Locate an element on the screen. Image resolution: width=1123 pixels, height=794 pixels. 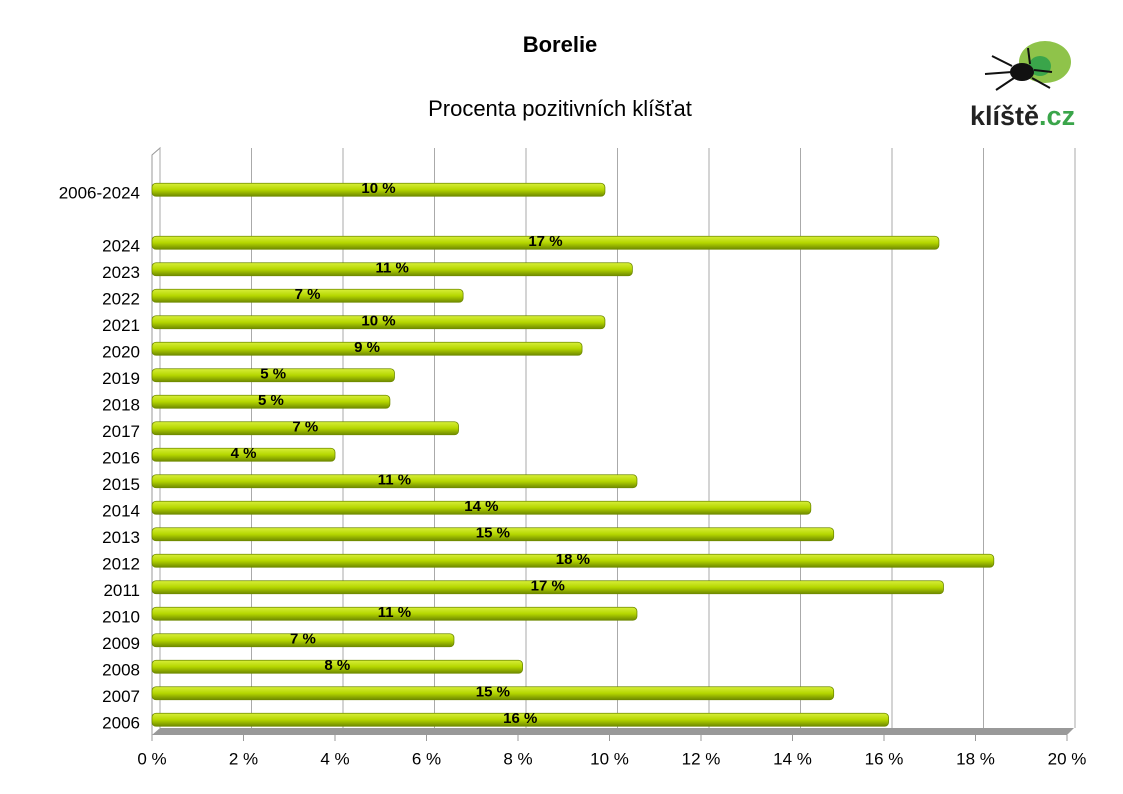
x-tick-label: 8 % is located at coordinates (517, 758).